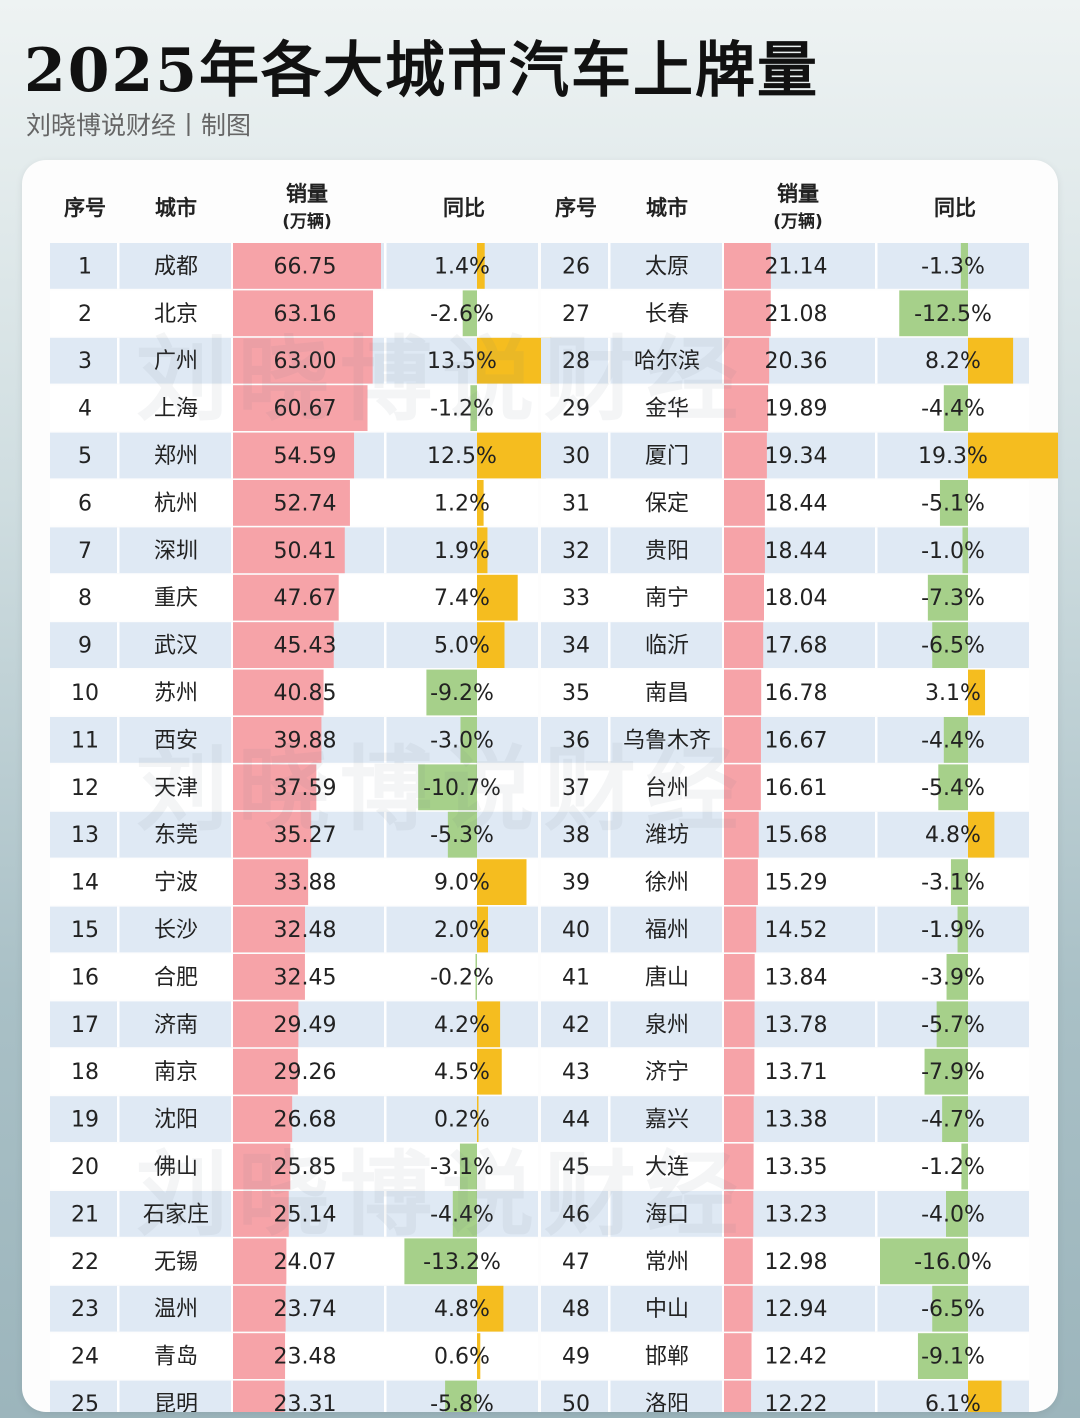  I want to click on page-title: 2025年各大城市汽车上牌量, so click(421, 71).